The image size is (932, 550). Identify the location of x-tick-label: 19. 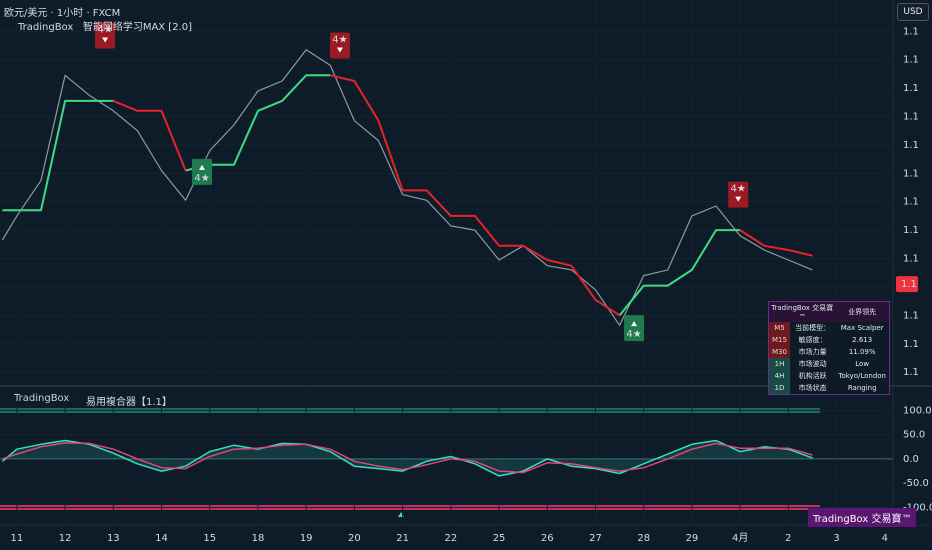
(306, 538).